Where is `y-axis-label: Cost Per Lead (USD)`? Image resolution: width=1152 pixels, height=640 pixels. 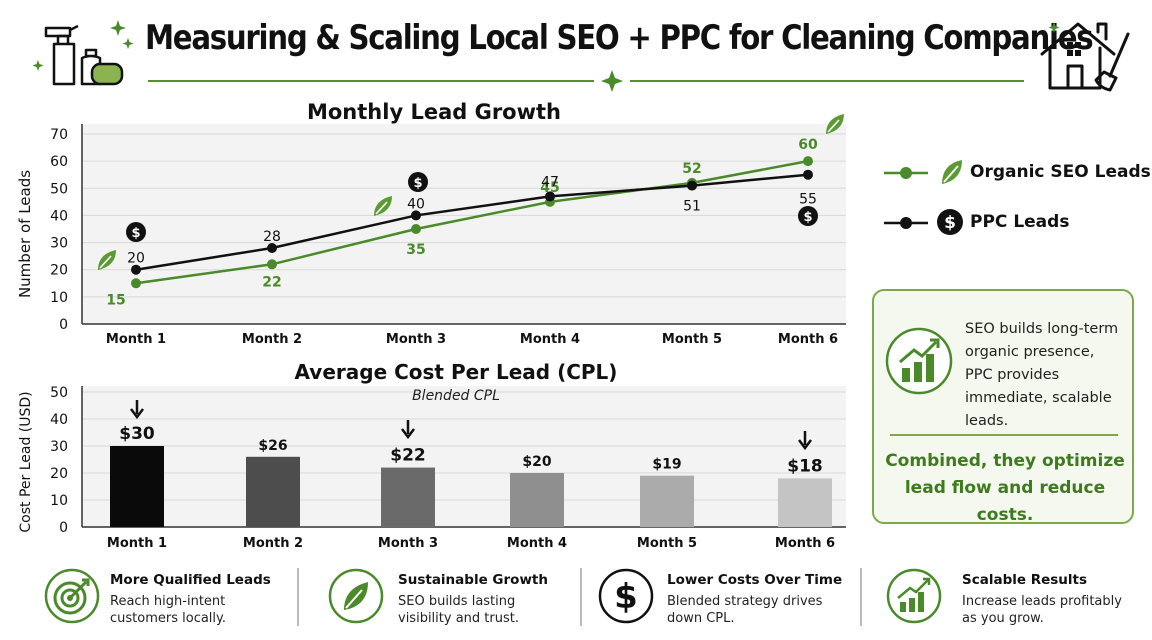 y-axis-label: Cost Per Lead (USD) is located at coordinates (26, 461).